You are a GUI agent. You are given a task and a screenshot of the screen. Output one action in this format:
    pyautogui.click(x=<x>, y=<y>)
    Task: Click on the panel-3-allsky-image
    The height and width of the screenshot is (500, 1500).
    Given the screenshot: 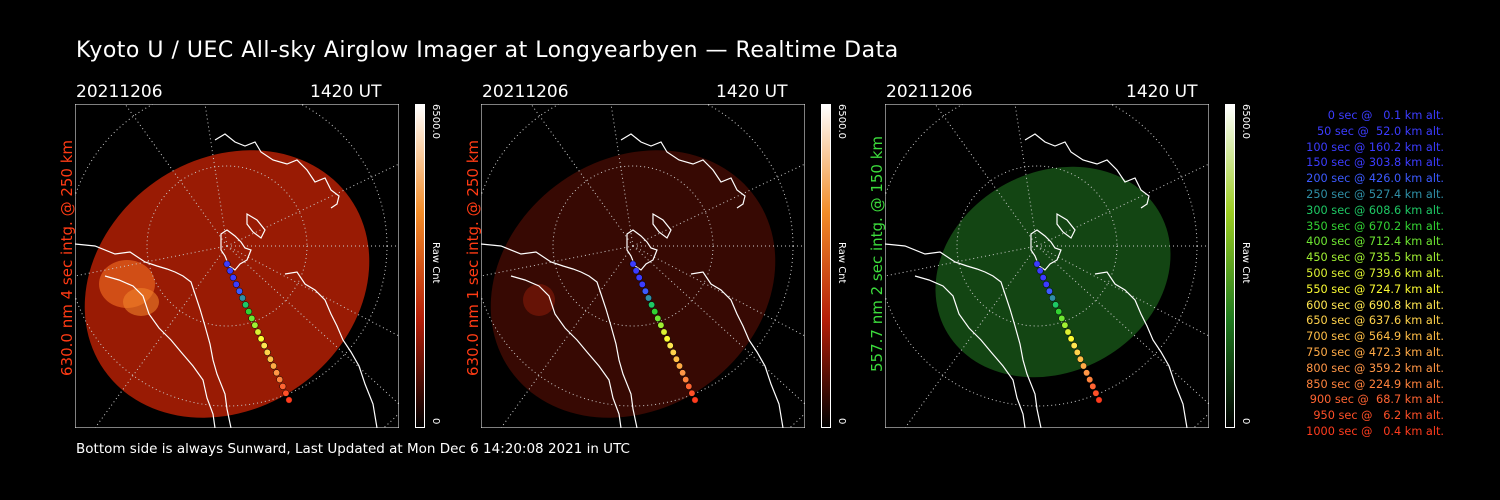 What is the action you would take?
    pyautogui.click(x=1047, y=266)
    